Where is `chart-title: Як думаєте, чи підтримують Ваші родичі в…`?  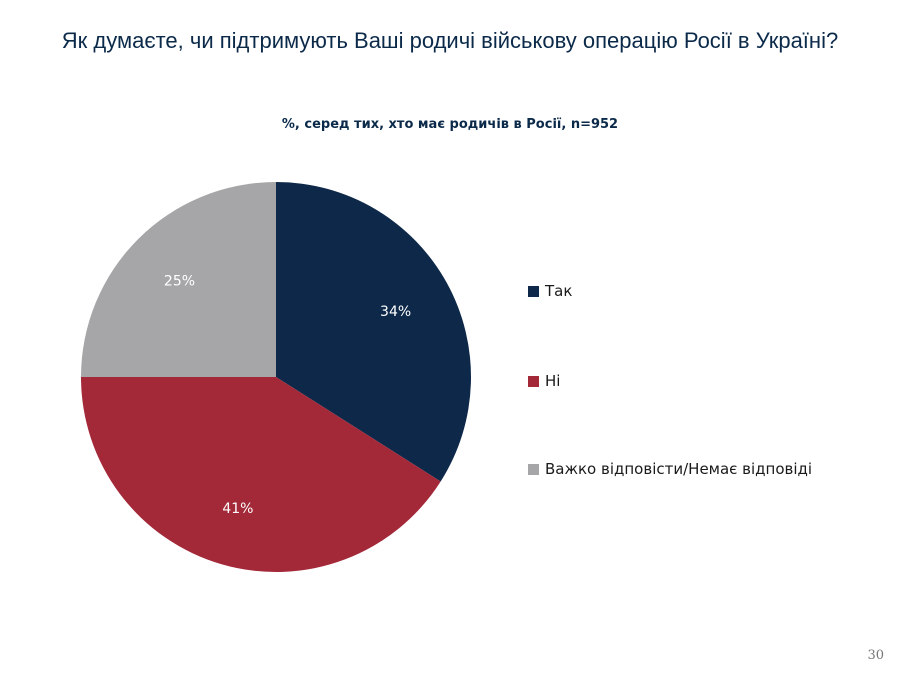
chart-title: Як думаєте, чи підтримують Ваші родичі в… is located at coordinates (450, 40).